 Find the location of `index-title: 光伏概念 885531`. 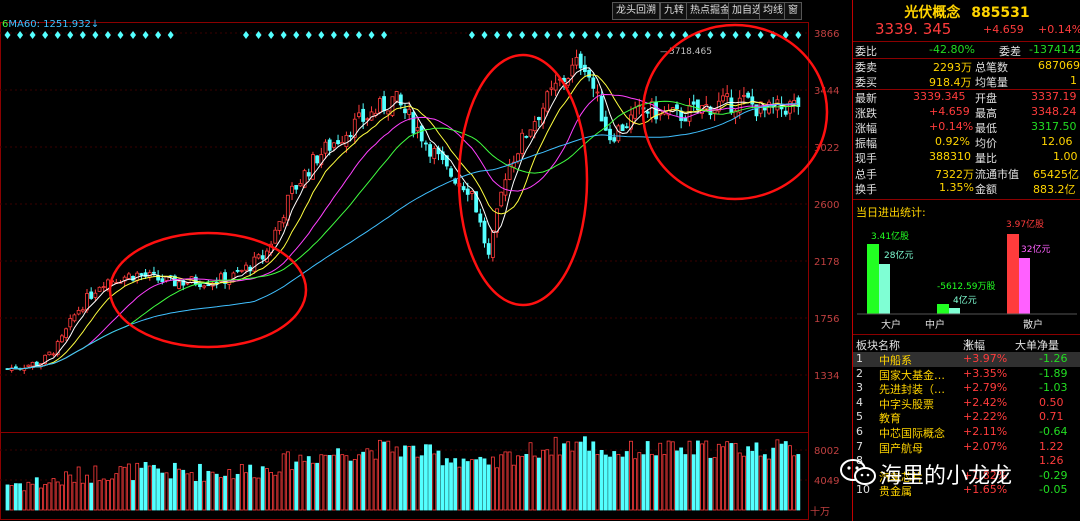

index-title: 光伏概念 885531 is located at coordinates (966, 12).